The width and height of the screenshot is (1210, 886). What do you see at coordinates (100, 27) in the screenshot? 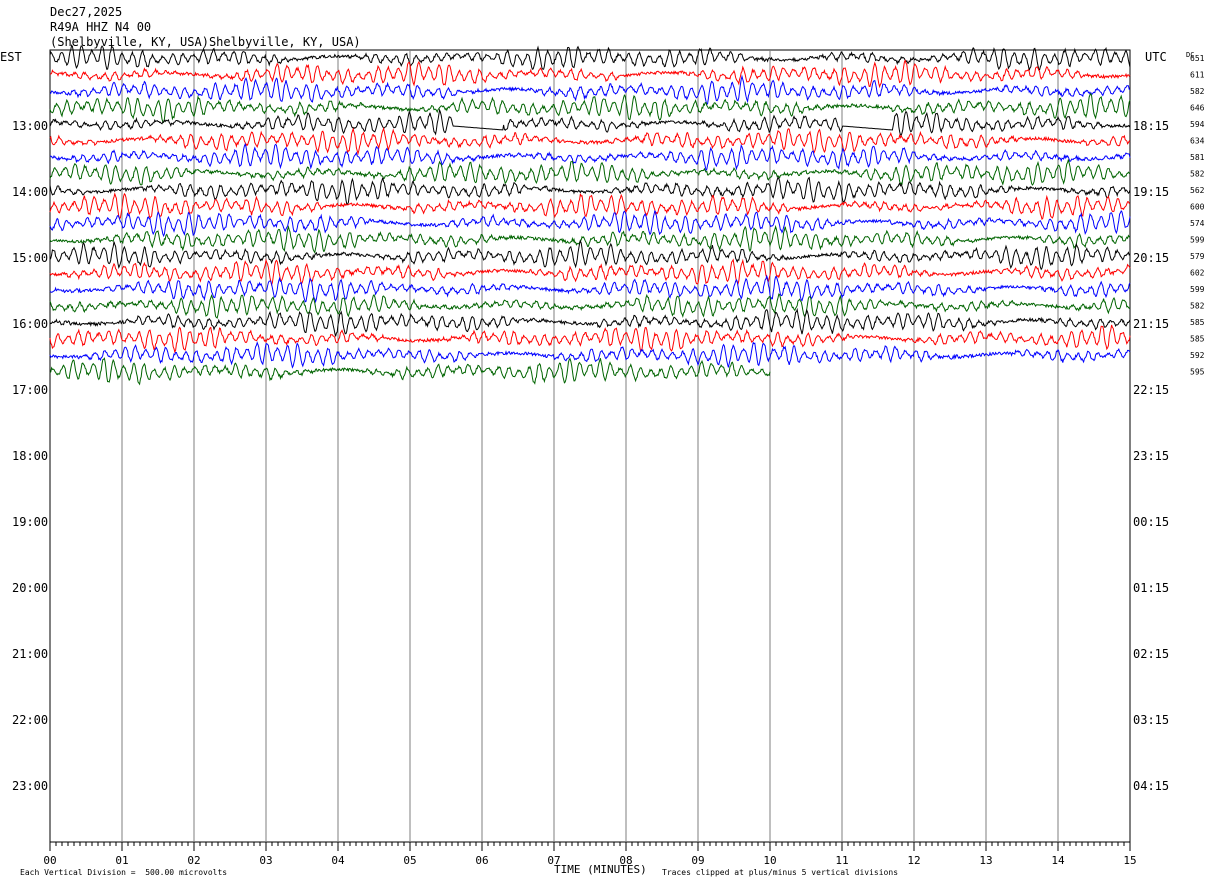
I see `station-label: R49A HHZ N4 00` at bounding box center [100, 27].